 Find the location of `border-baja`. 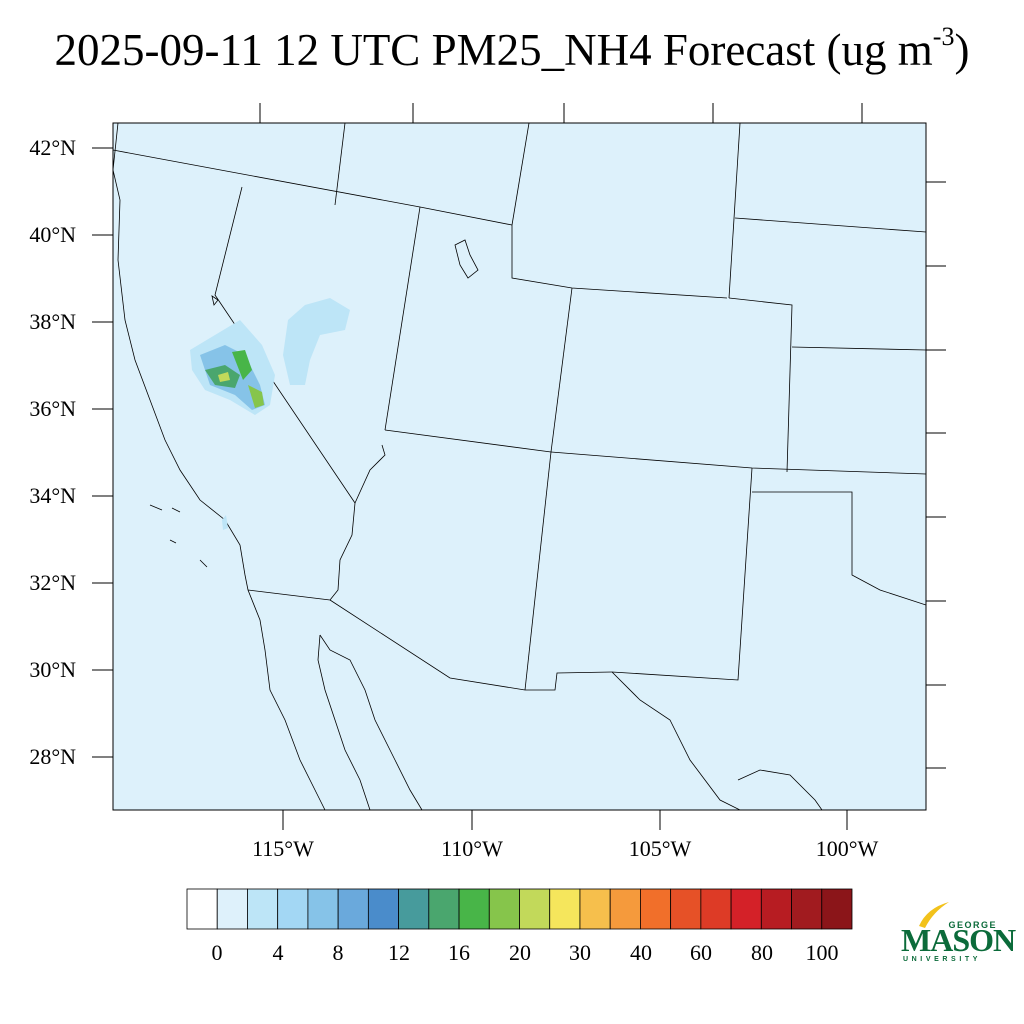

border-baja is located at coordinates (289, 595).